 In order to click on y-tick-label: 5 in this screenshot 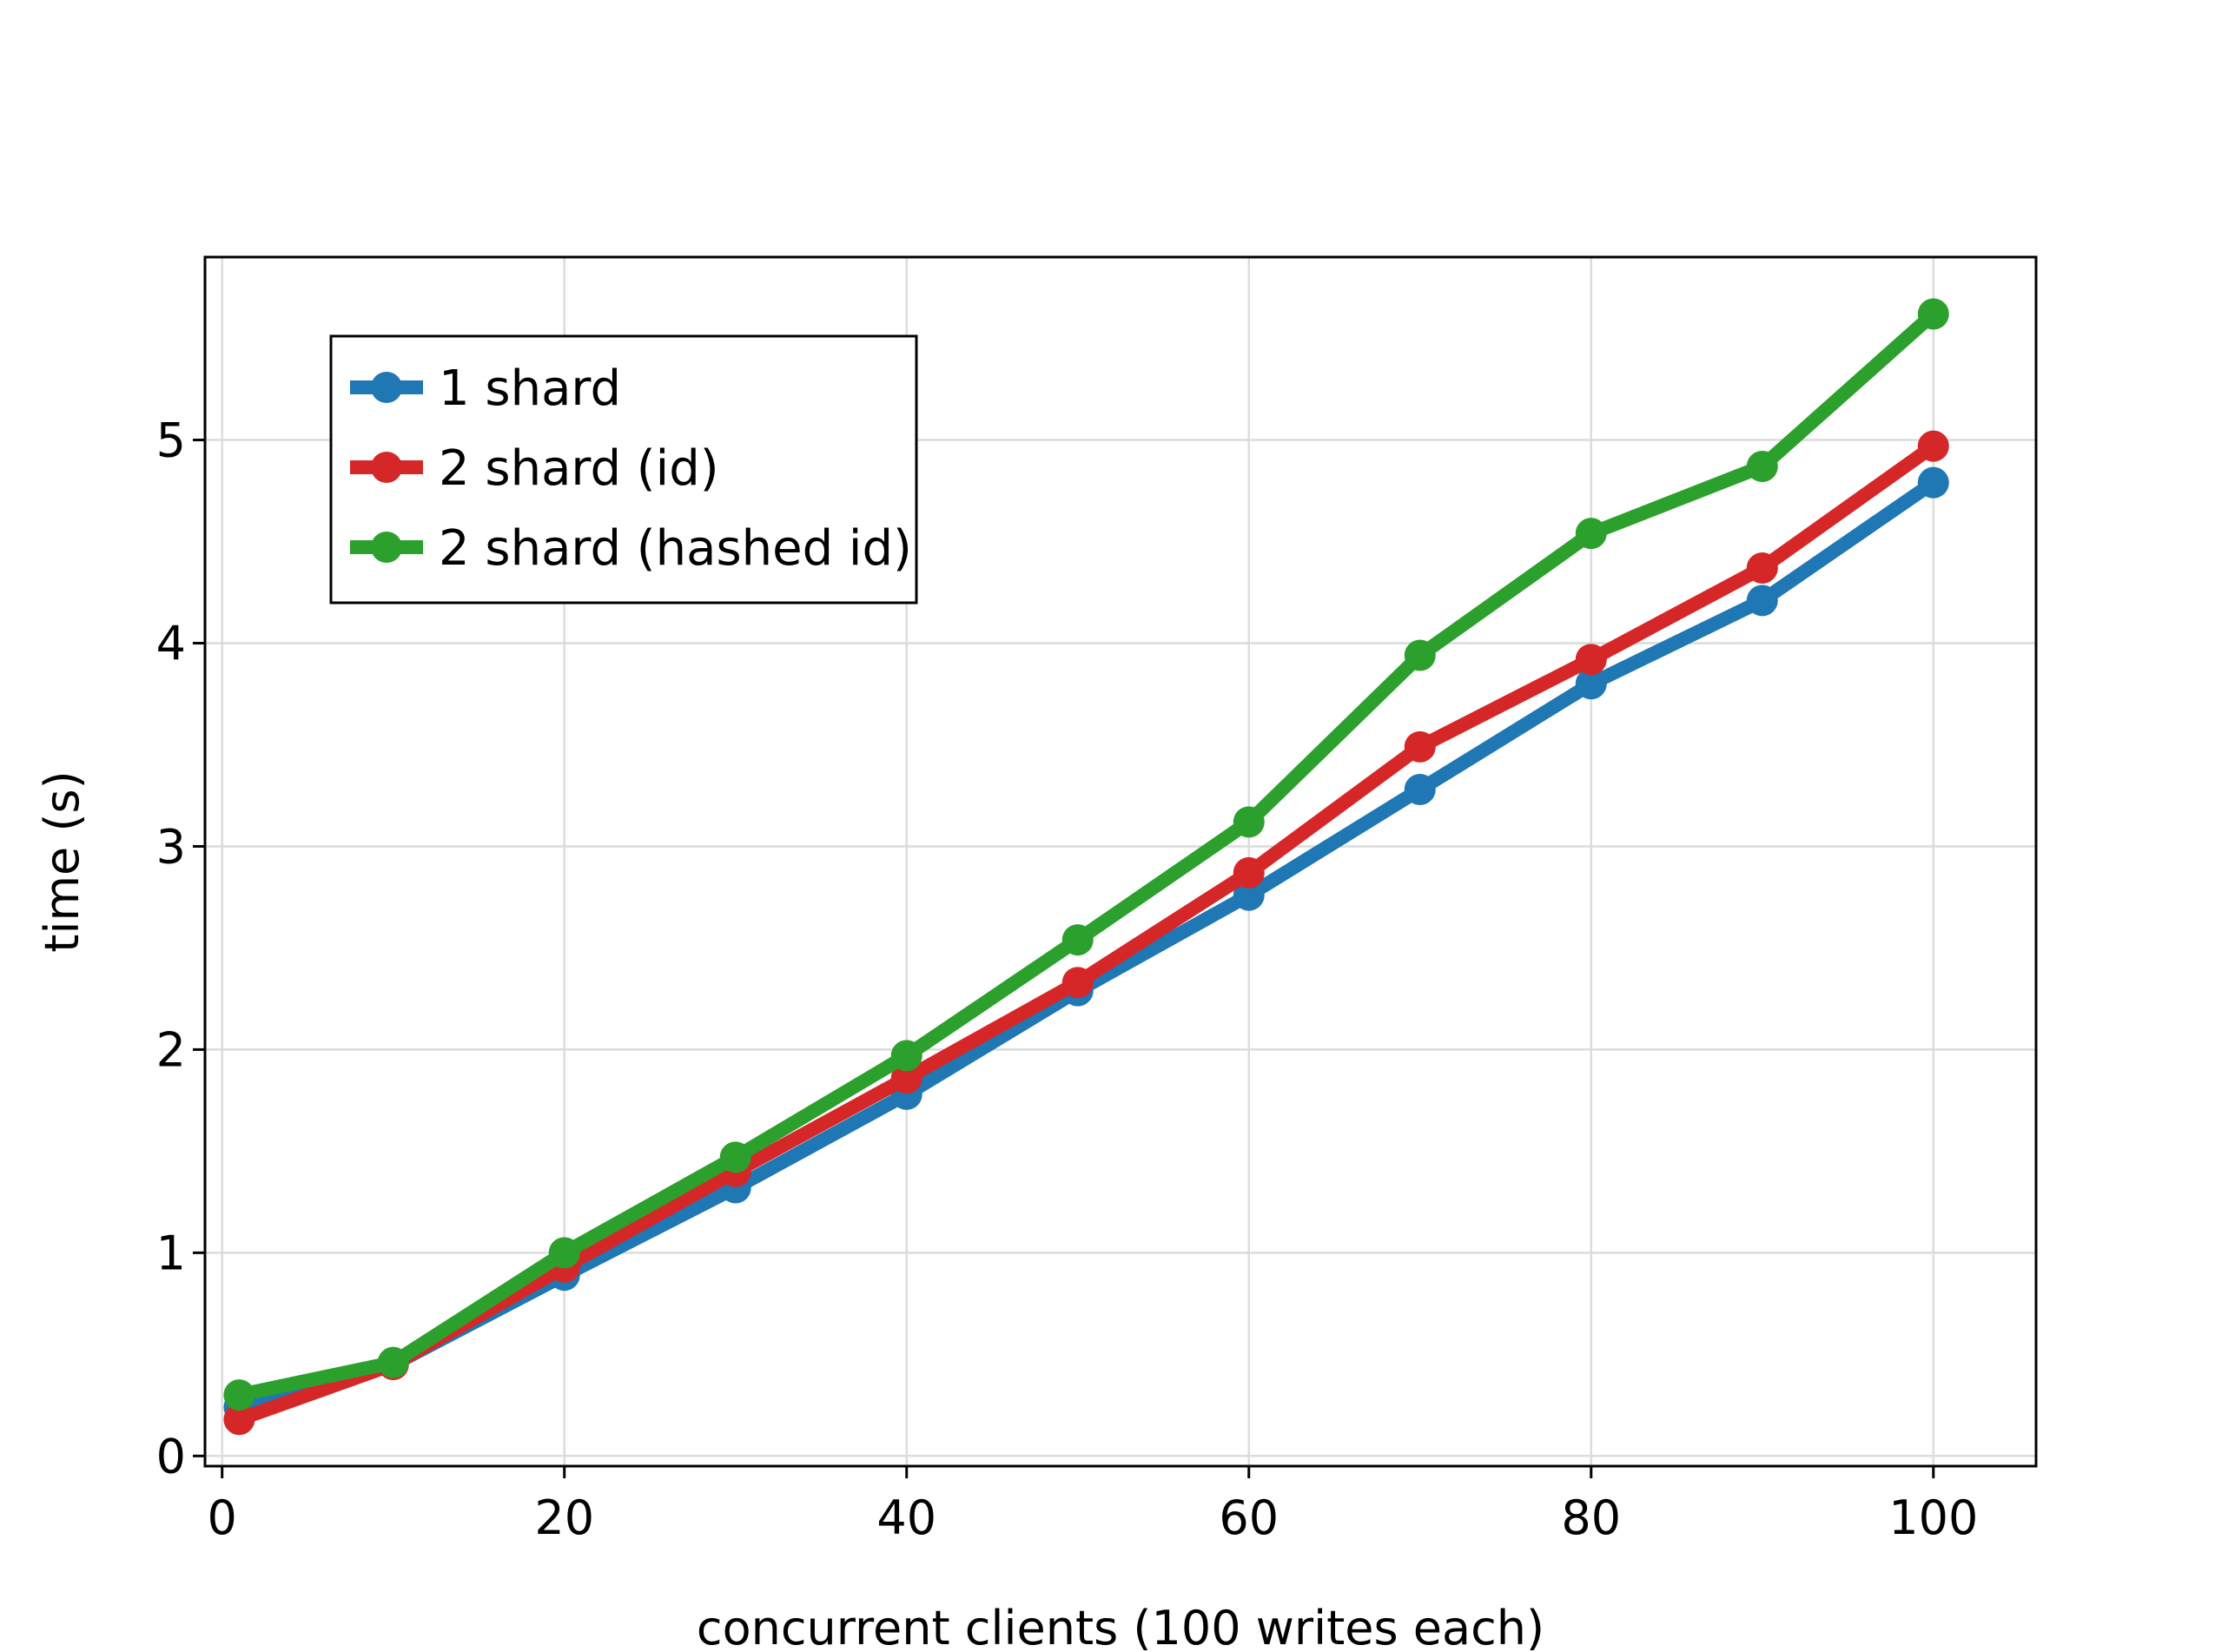, I will do `click(171, 440)`.